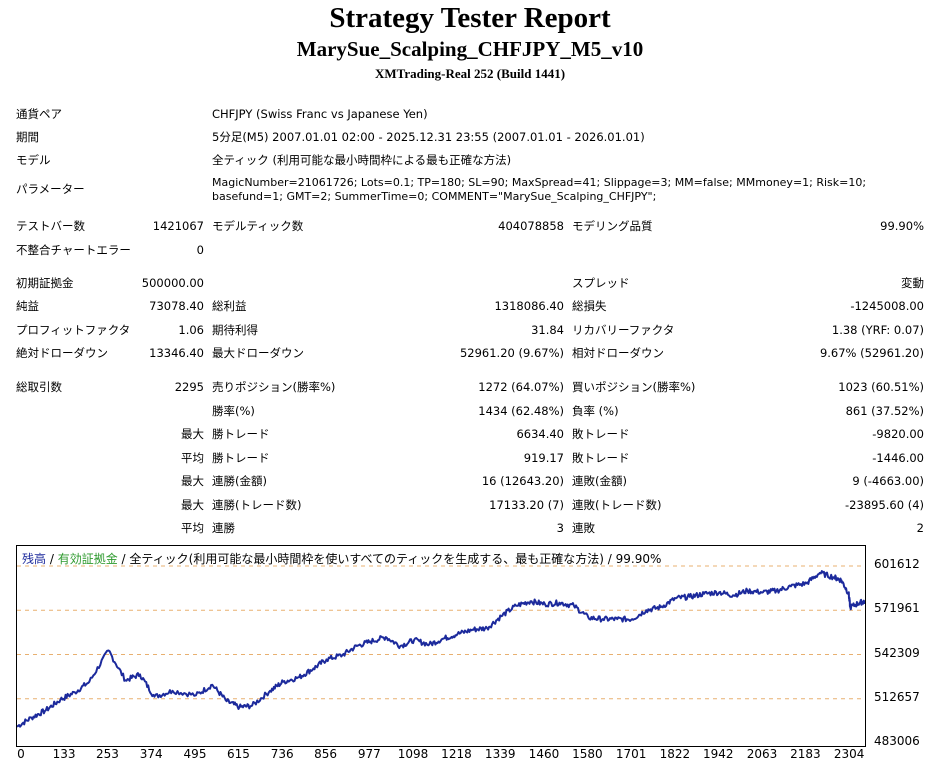  Describe the element at coordinates (27, 306) in the screenshot. I see `net-label: 純益` at that location.